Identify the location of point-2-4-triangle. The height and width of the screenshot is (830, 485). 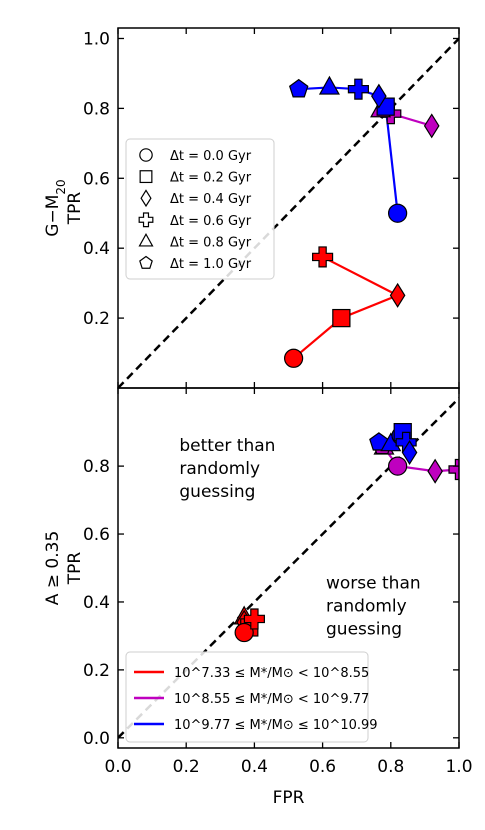
(329, 85).